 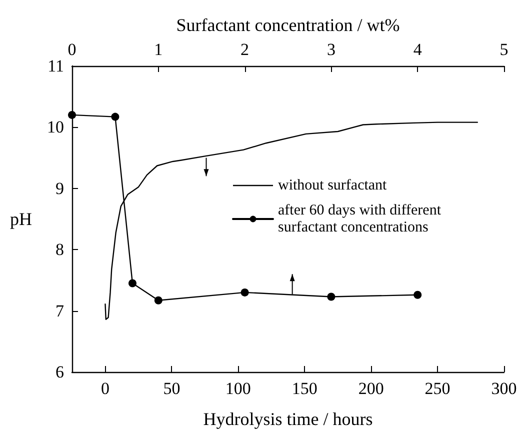 What do you see at coordinates (371, 388) in the screenshot?
I see `x-tick-label: 200` at bounding box center [371, 388].